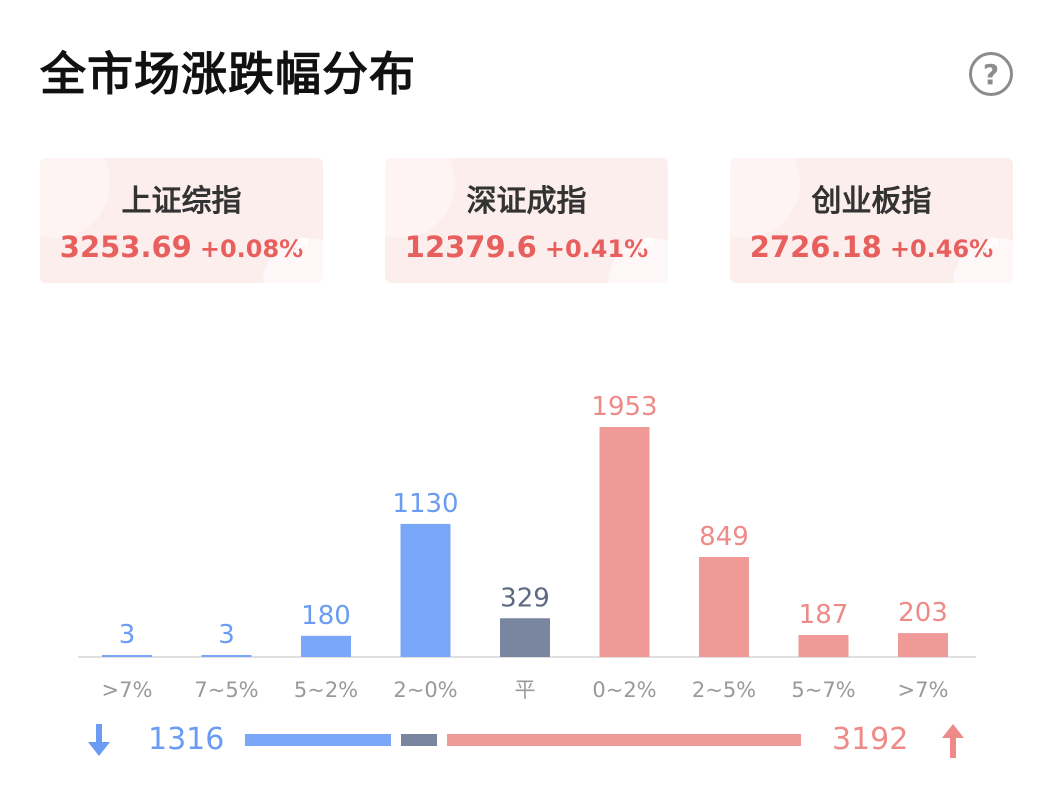 The image size is (1055, 800). I want to click on arrow-up-icon, so click(953, 741).